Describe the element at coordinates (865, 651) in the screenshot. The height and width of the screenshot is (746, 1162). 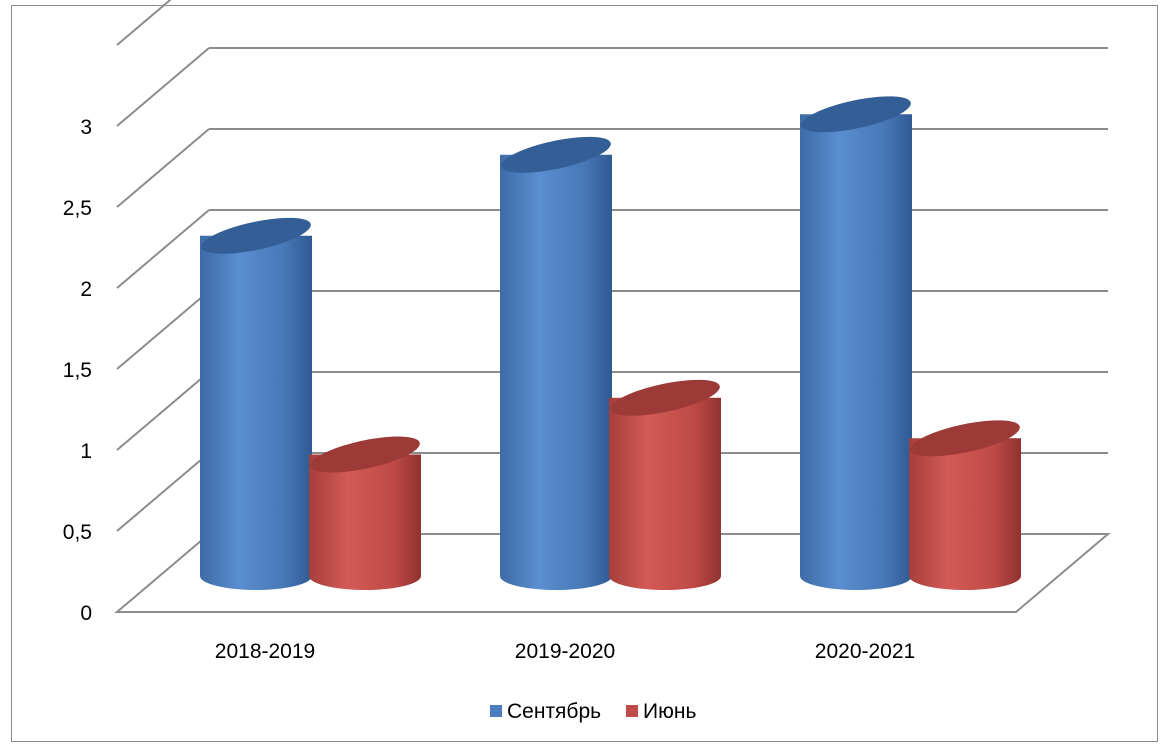
I see `category-label: 2020-2021` at that location.